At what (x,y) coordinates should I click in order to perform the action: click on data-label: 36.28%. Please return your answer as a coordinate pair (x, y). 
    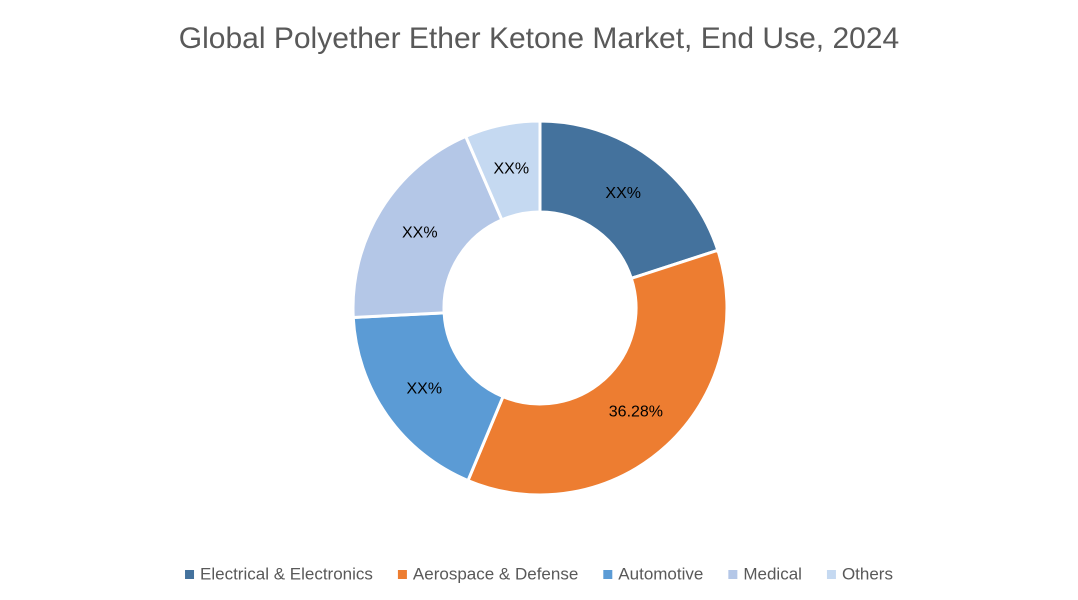
    Looking at the image, I should click on (636, 411).